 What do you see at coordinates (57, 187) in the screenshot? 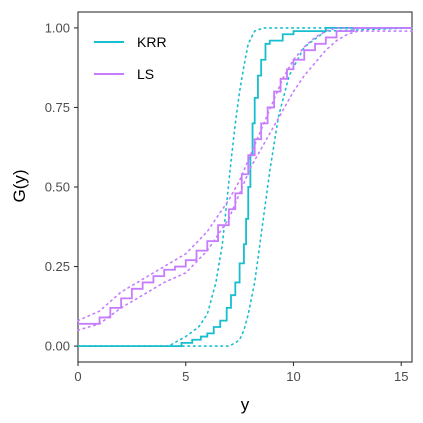
I see `y-tick-label: 0.50` at bounding box center [57, 187].